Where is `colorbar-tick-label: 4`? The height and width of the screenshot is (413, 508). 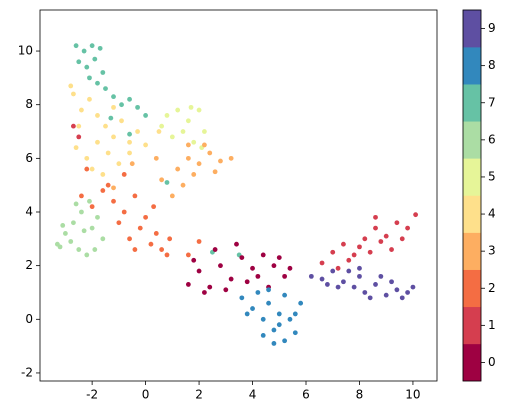 colorbar-tick-label: 4 is located at coordinates (492, 214).